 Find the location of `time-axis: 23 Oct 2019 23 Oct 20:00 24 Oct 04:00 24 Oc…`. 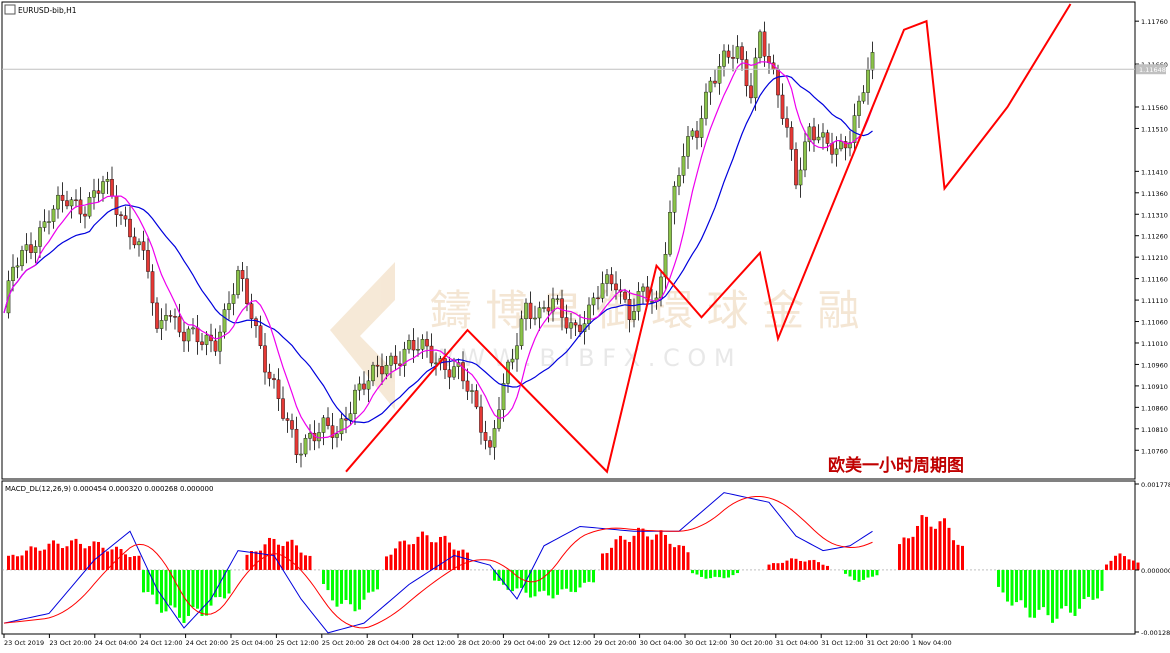

time-axis: 23 Oct 2019 23 Oct 20:00 24 Oct 04:00 24 Oc… is located at coordinates (477, 640).